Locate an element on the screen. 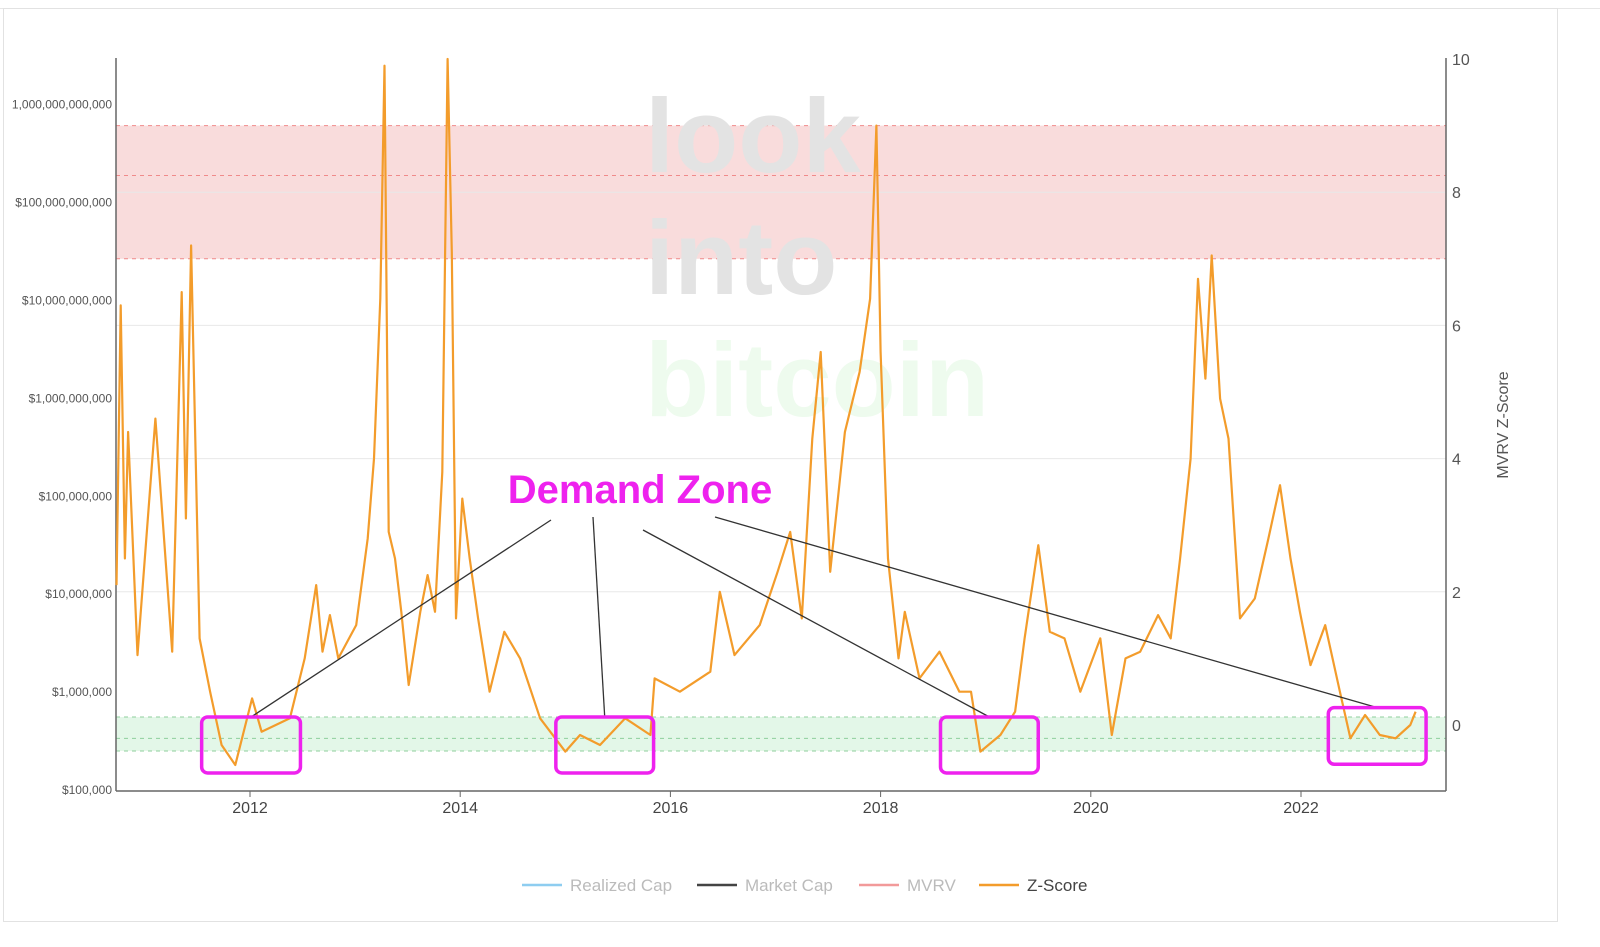 The image size is (1600, 947). left-tick-label: $1,000,000,000 is located at coordinates (71, 398).